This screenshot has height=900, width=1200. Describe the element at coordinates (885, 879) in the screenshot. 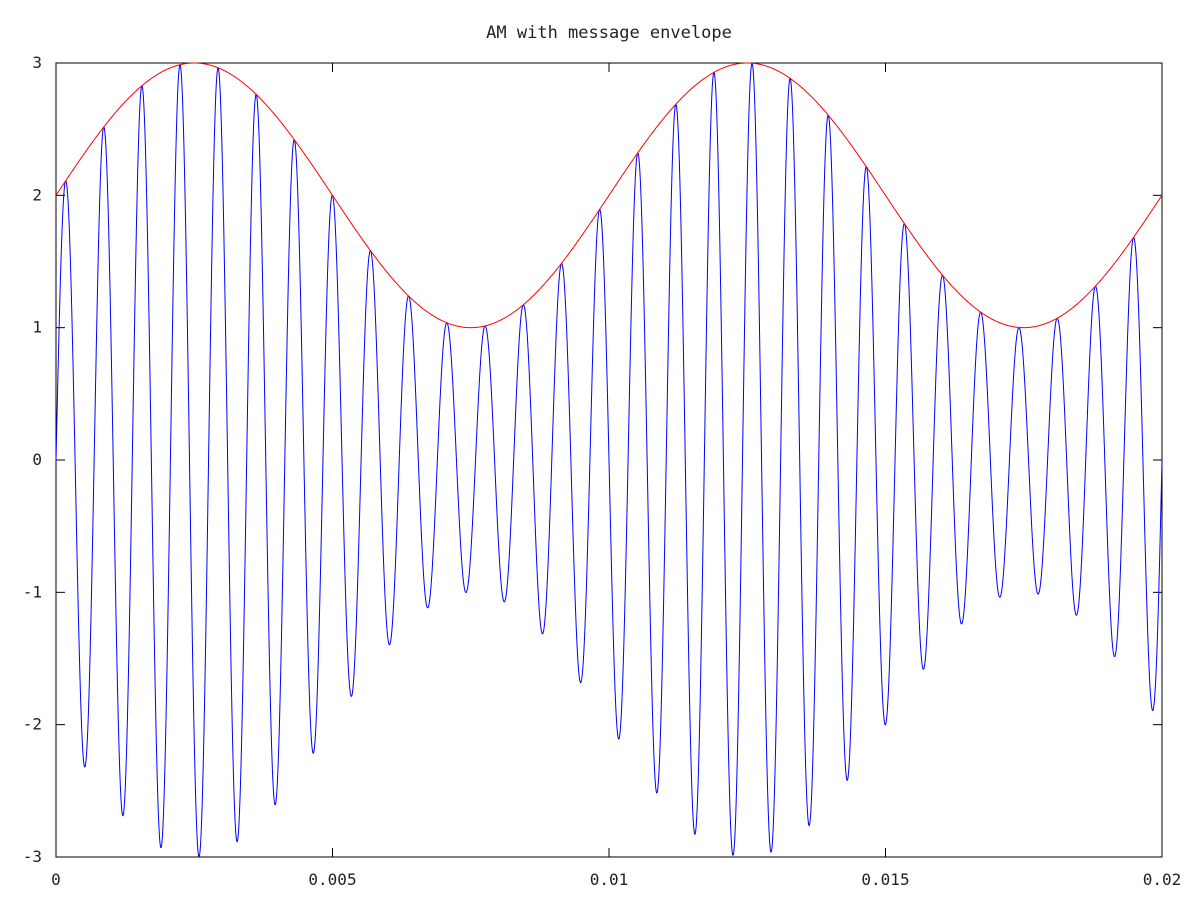

I see `x-tick-label: 0.015` at that location.